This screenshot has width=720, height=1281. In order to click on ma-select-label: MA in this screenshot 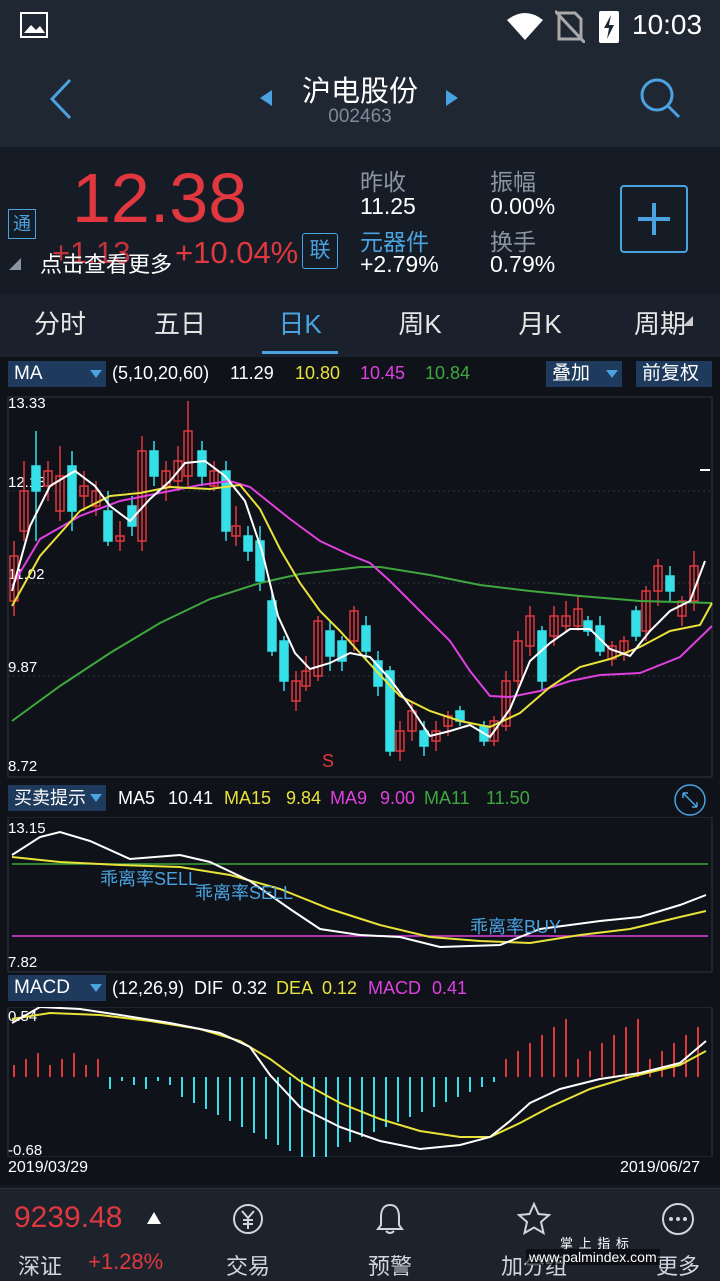, I will do `click(28, 373)`.